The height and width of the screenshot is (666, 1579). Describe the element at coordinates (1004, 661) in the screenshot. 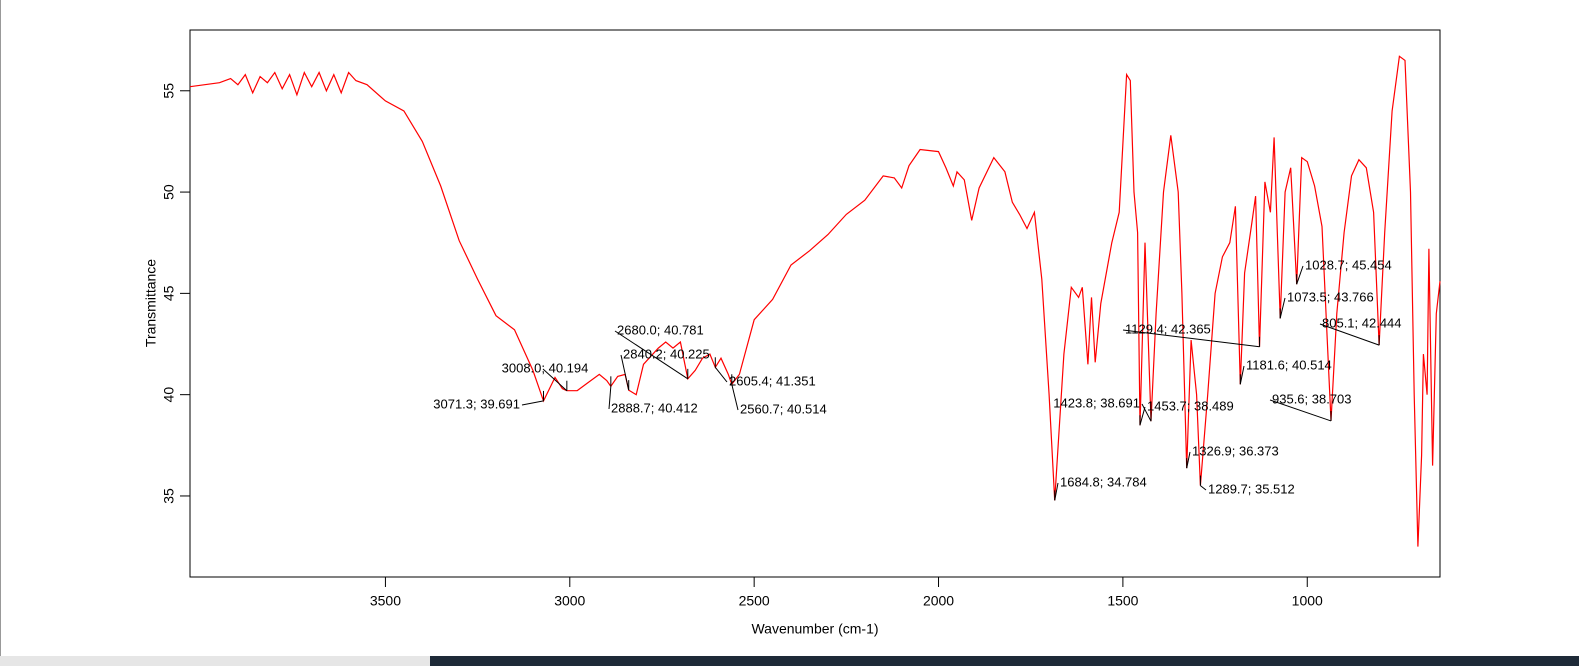

I see `taskbar` at that location.